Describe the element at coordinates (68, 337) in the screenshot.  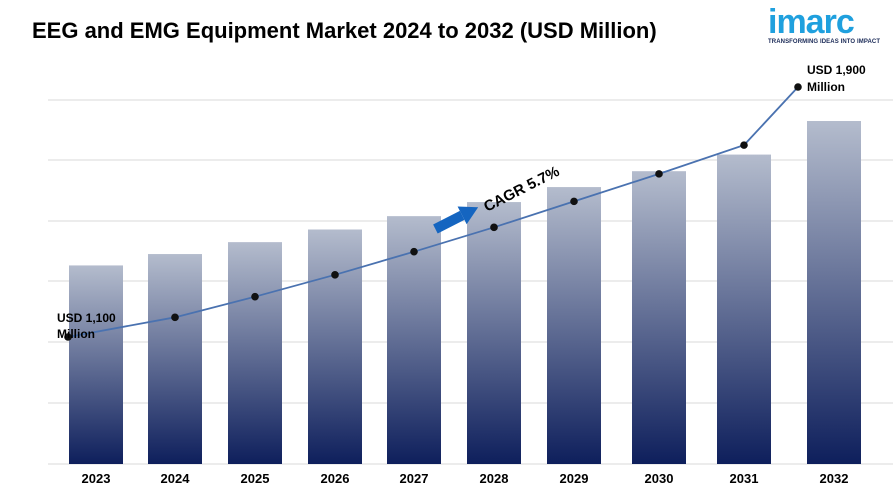
I see `trend-point-2023` at that location.